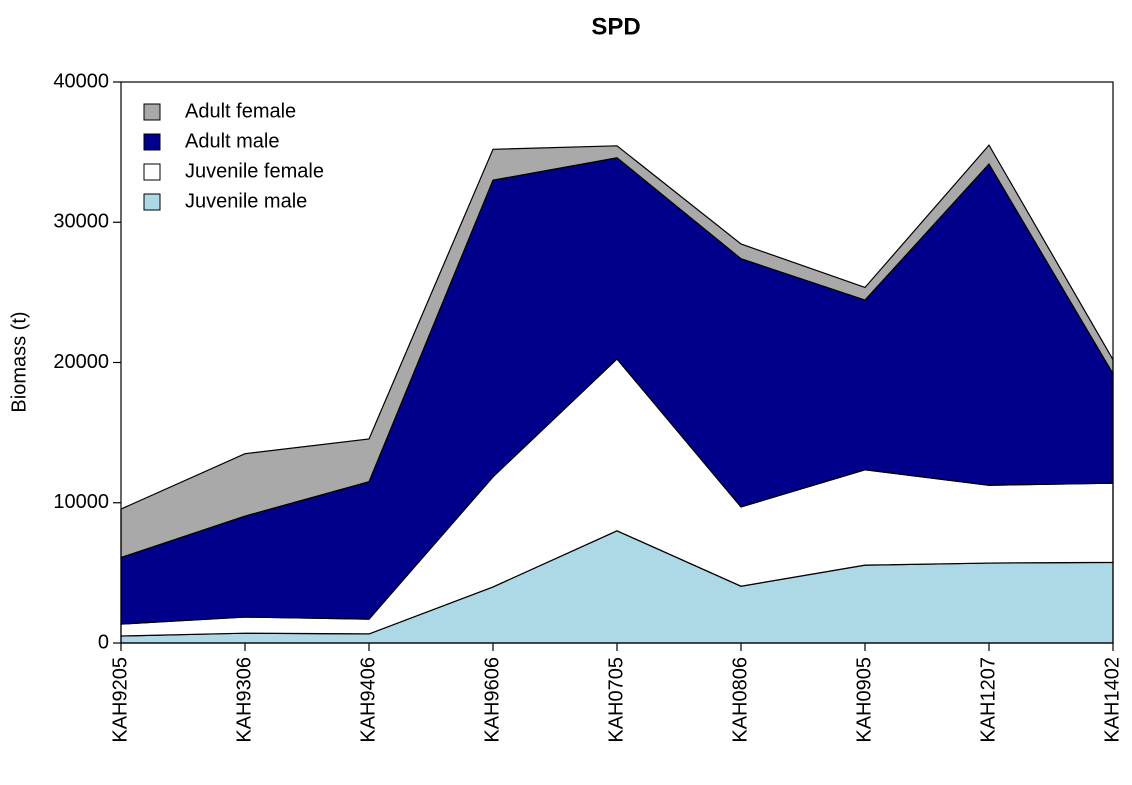 This screenshot has width=1132, height=785. I want to click on y-tick-label: 40000, so click(81, 81).